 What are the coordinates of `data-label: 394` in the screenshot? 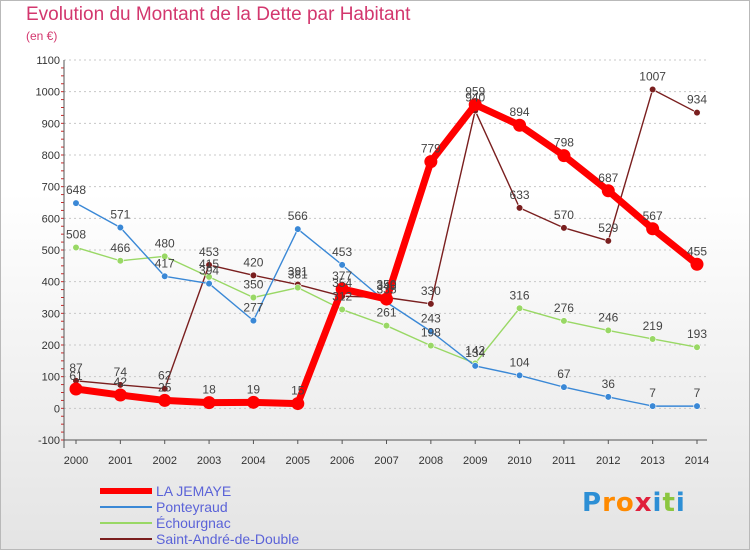 It's located at (209, 271).